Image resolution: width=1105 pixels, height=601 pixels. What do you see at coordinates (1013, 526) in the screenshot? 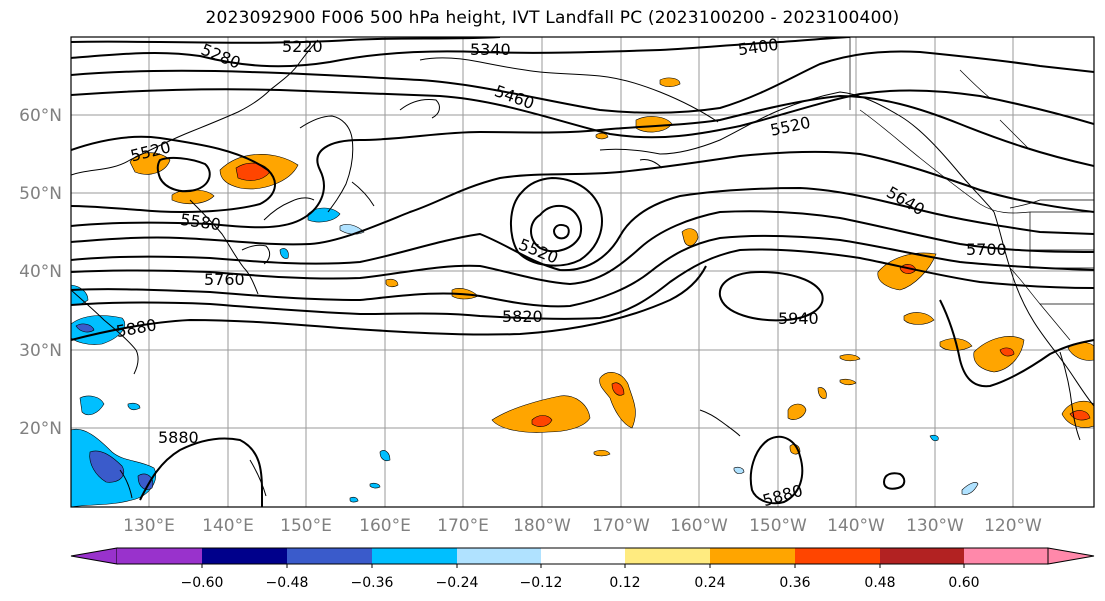
I see `lon-label: 120°W` at bounding box center [1013, 526].